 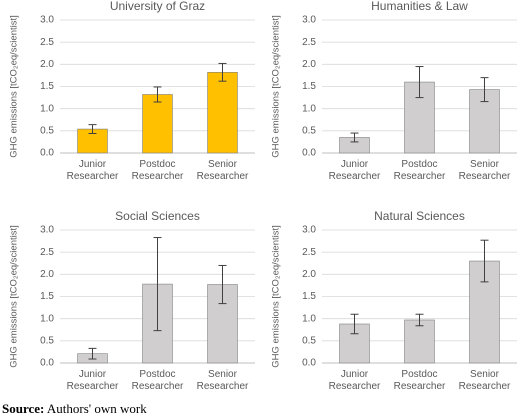 What do you see at coordinates (419, 216) in the screenshot?
I see `chart-title: Natural Sciences` at bounding box center [419, 216].